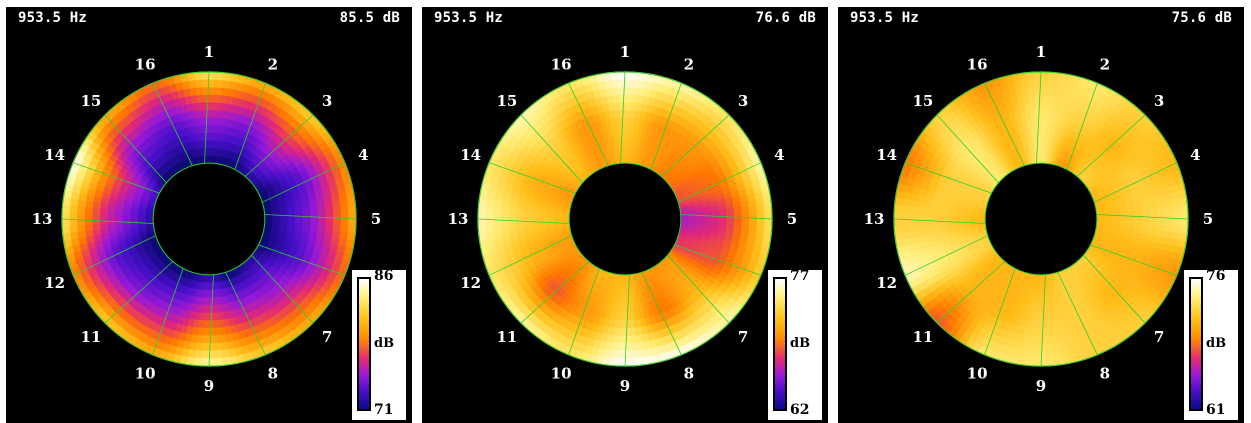 The image size is (1251, 423). I want to click on channel-label: 14, so click(886, 155).